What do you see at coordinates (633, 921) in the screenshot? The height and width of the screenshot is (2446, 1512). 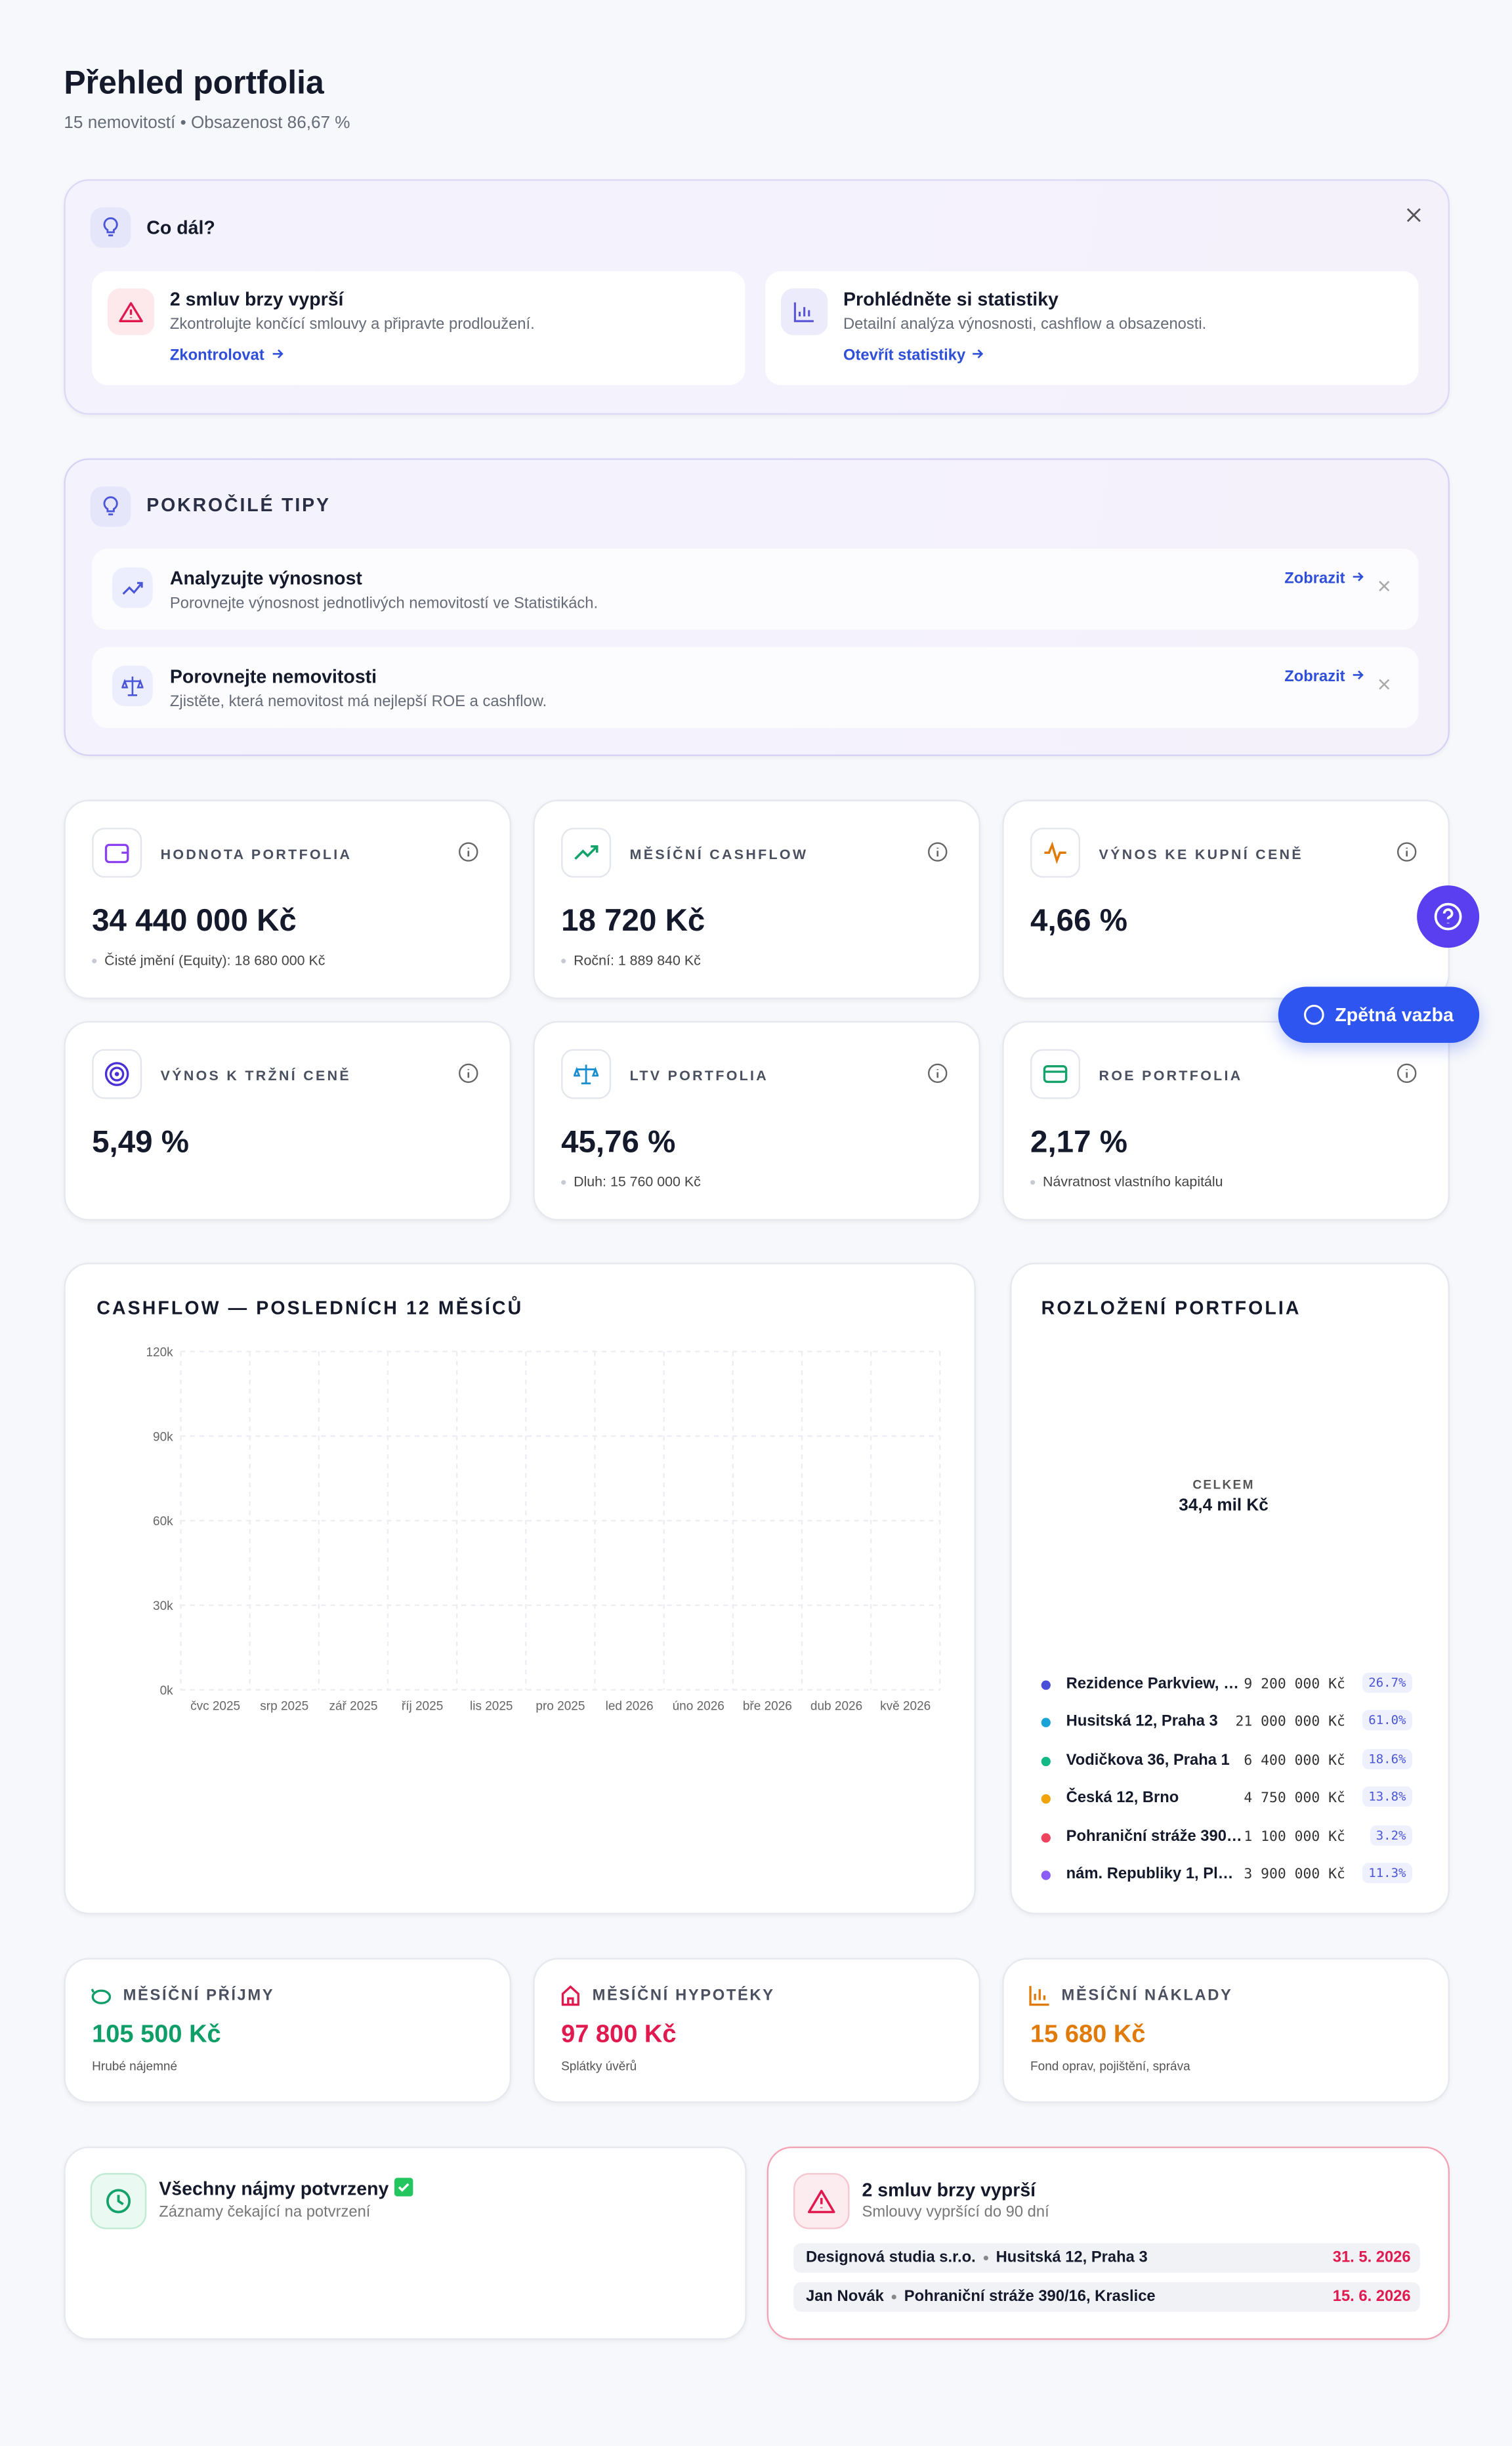 I see `kpi-value: 18 720 Kč` at bounding box center [633, 921].